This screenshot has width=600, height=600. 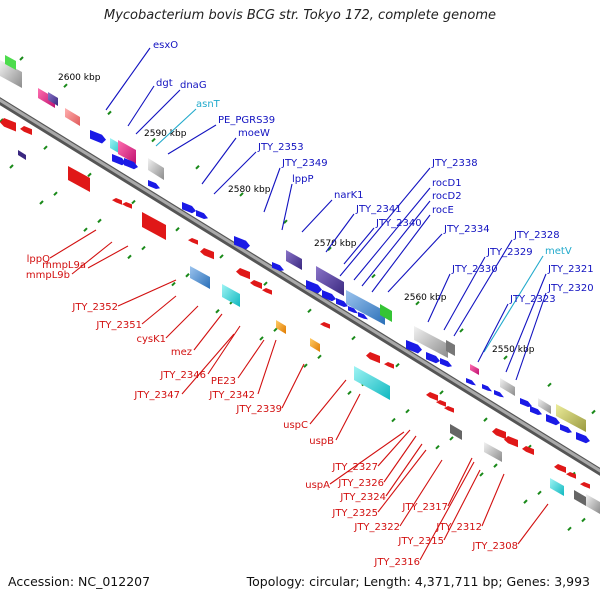 I want to click on gene-label: mmpL9a, so click(x=64, y=265).